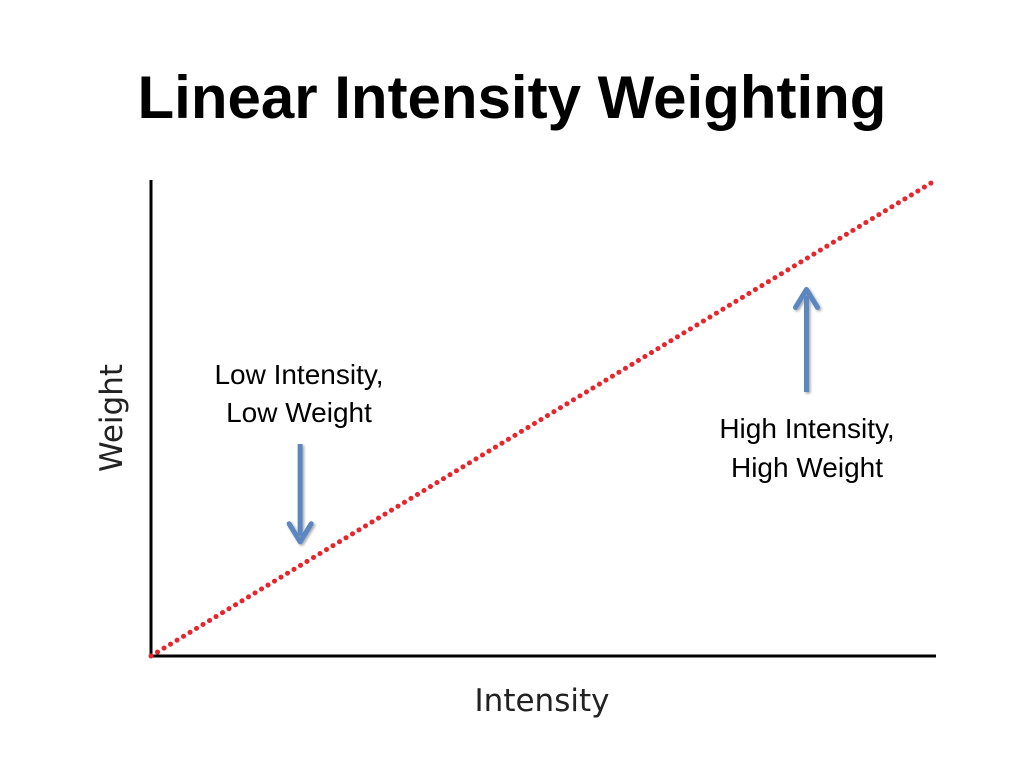 The height and width of the screenshot is (768, 1024). I want to click on annotation-high-line-1: High Intensity,, so click(806, 428).